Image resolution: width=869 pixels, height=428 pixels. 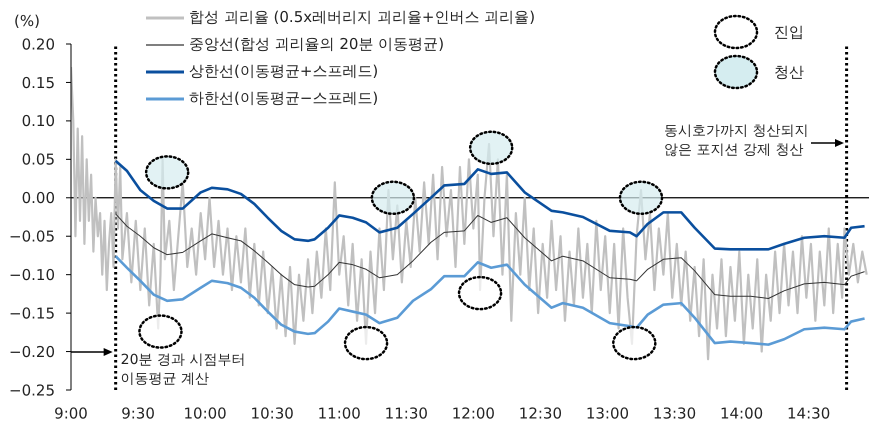 What do you see at coordinates (608, 413) in the screenshot?
I see `x-tick-label: 13:00` at bounding box center [608, 413].